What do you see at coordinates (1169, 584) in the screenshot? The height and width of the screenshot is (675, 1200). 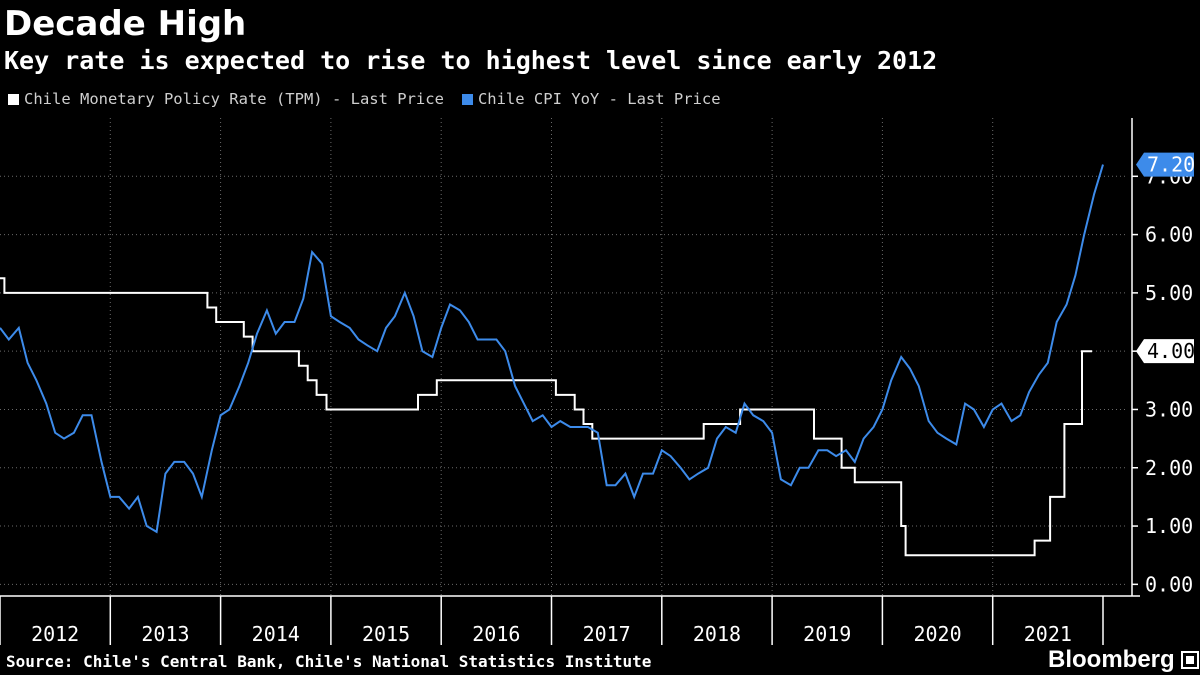 I see `y-tick-label: 0.00` at bounding box center [1169, 584].